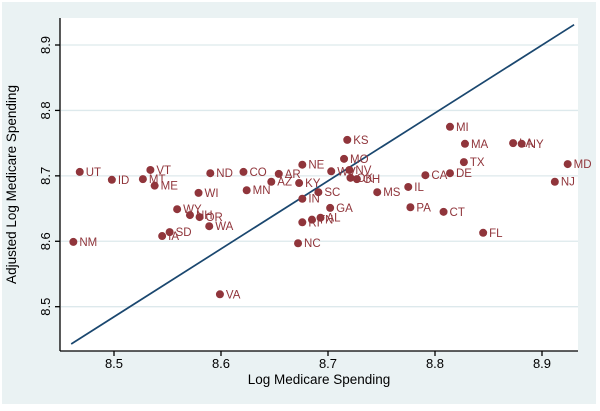 This screenshot has width=600, height=411. I want to click on data-point-label-NJ: NJ, so click(568, 183).